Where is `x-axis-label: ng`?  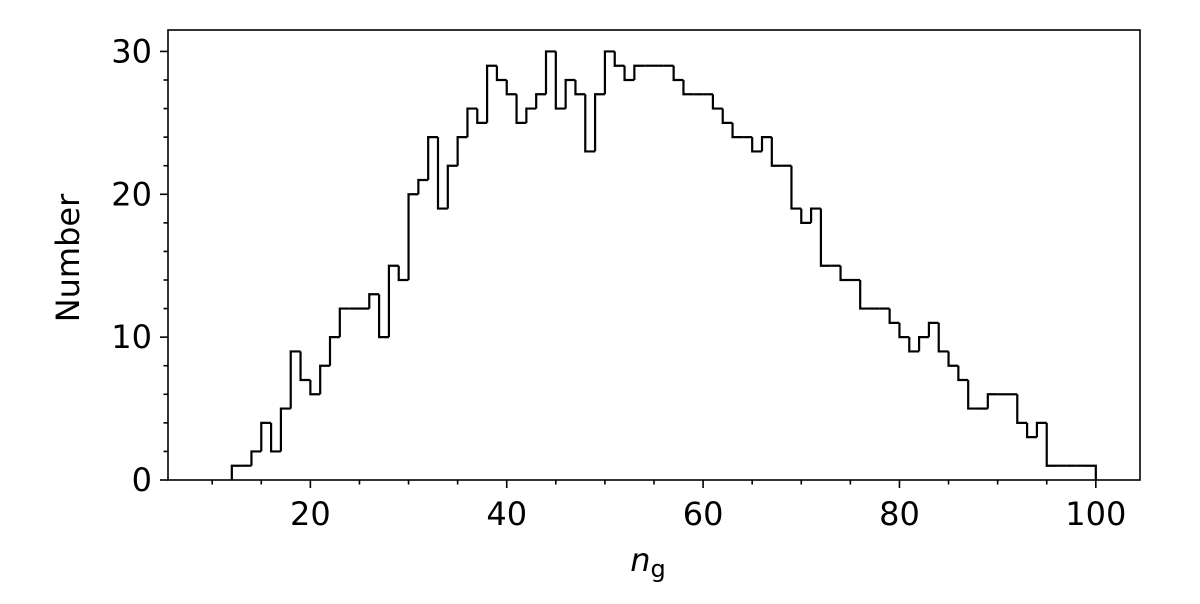 x-axis-label: ng is located at coordinates (648, 562).